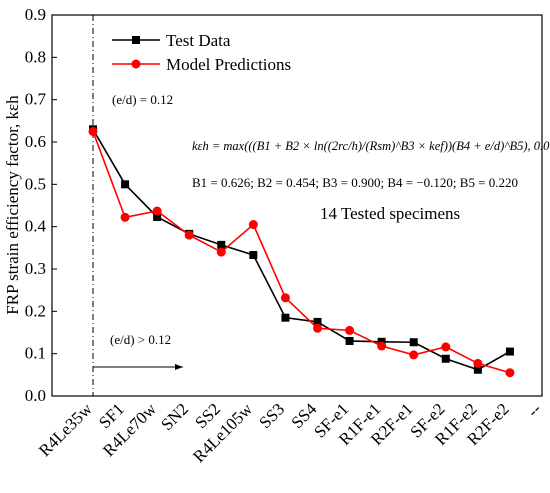  Describe the element at coordinates (36, 99) in the screenshot. I see `y-tick-label: 0.7` at that location.